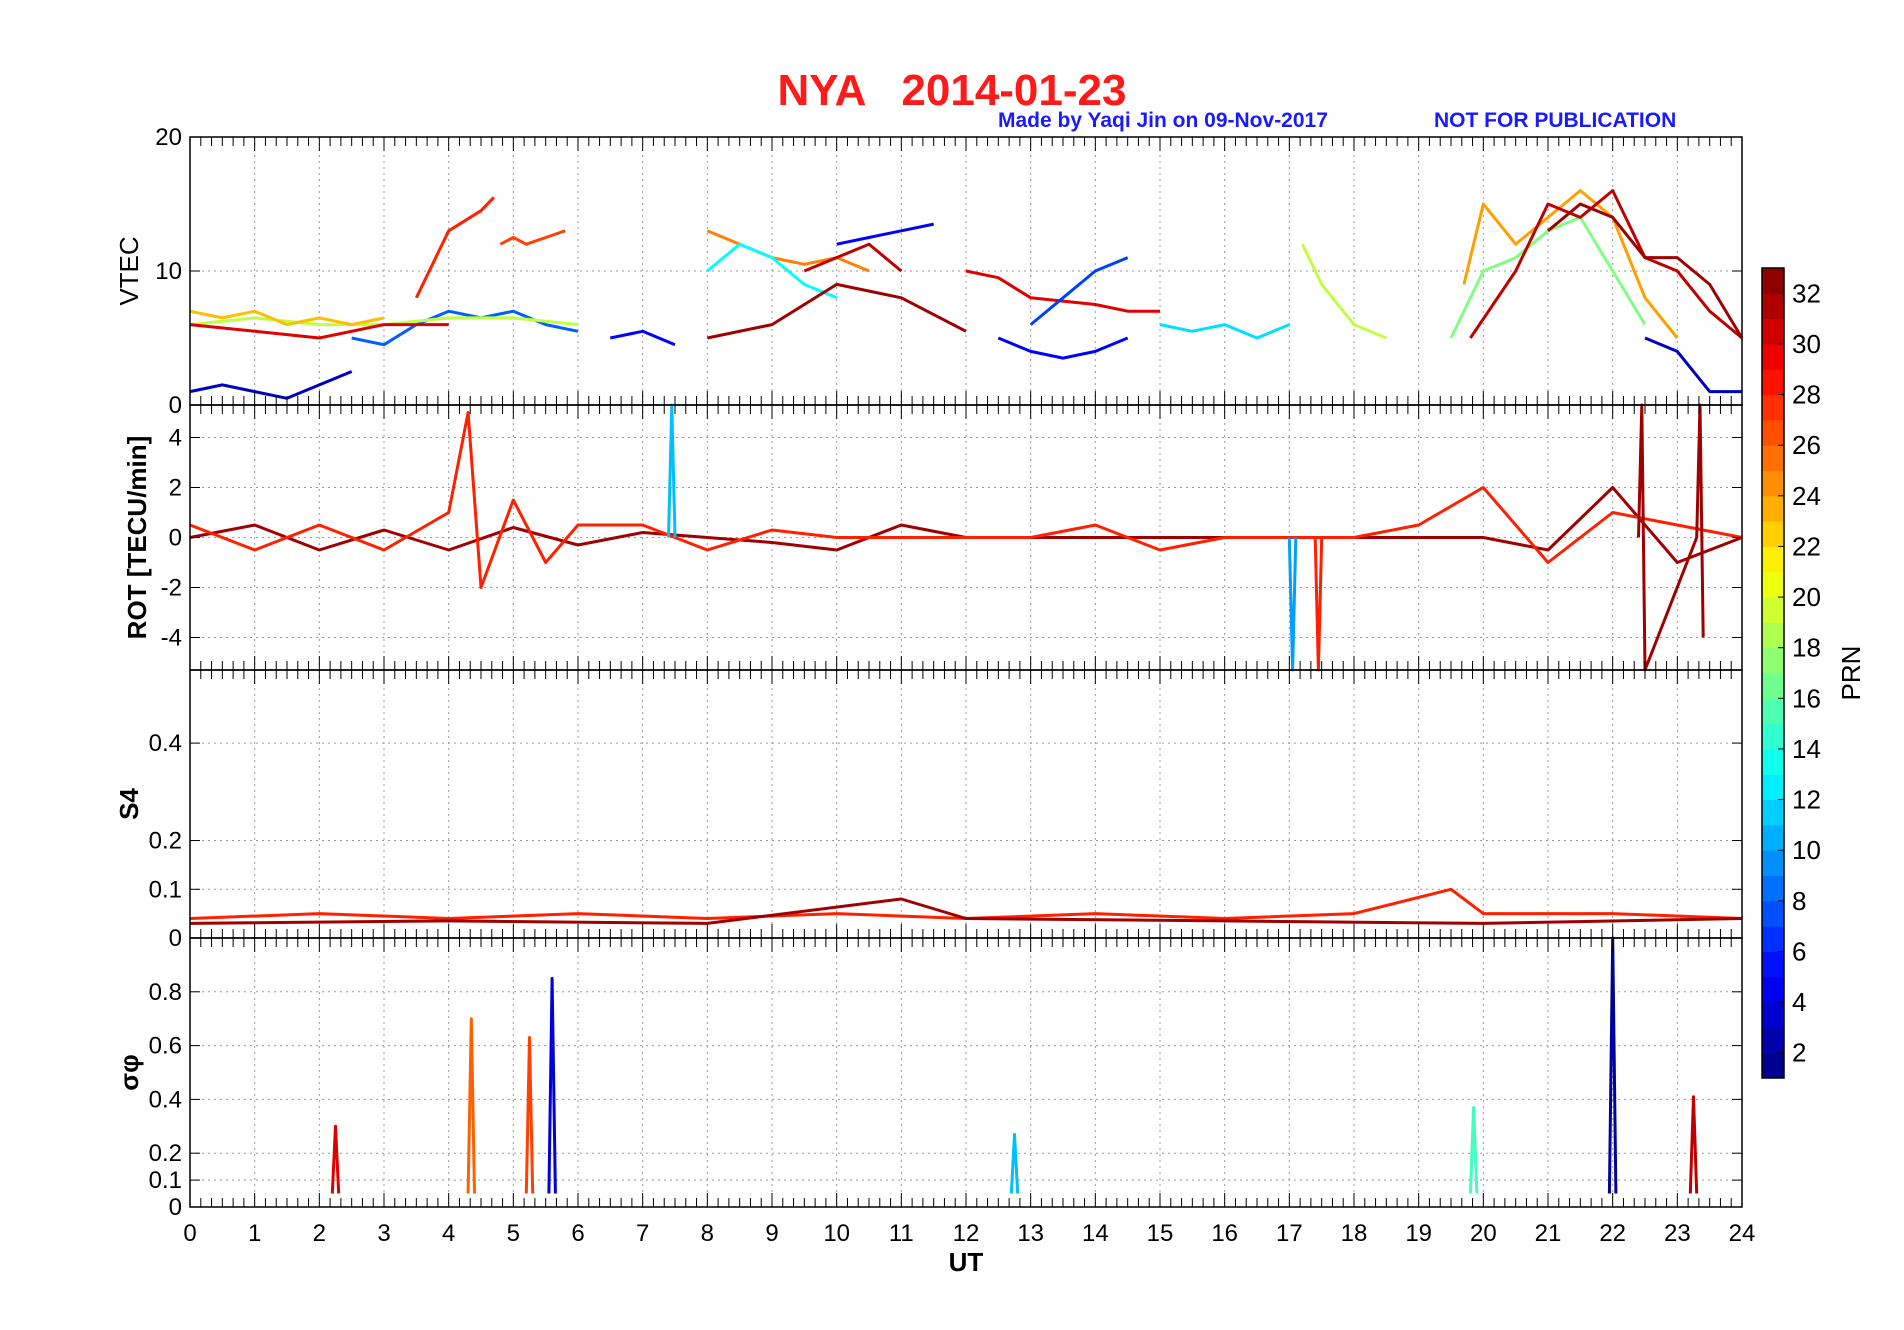 Image resolution: width=1904 pixels, height=1330 pixels. Describe the element at coordinates (552, 1085) in the screenshot. I see `series-line-prn4` at that location.